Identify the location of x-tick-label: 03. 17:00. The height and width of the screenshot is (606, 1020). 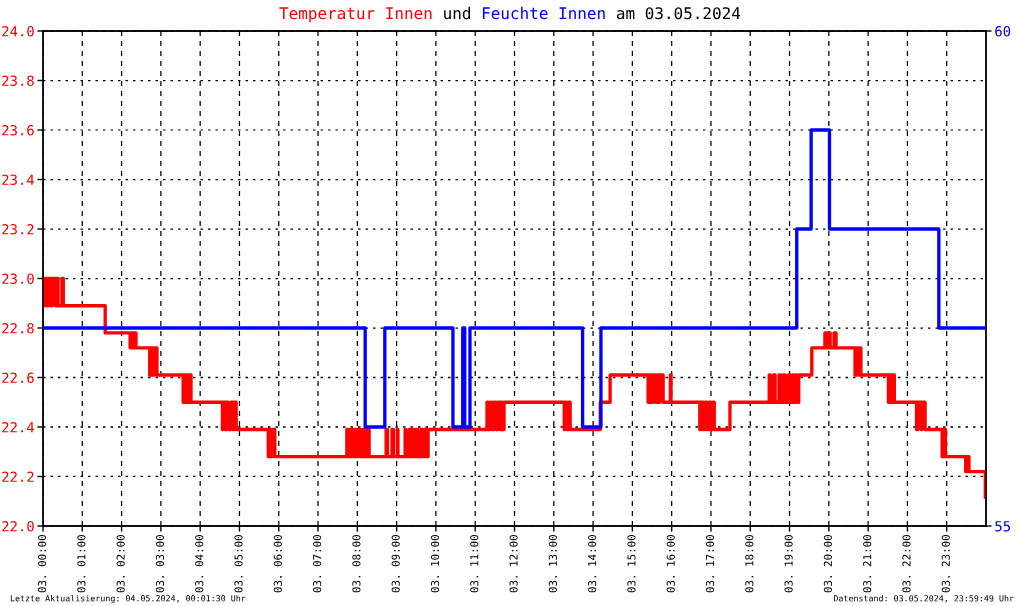
(710, 564).